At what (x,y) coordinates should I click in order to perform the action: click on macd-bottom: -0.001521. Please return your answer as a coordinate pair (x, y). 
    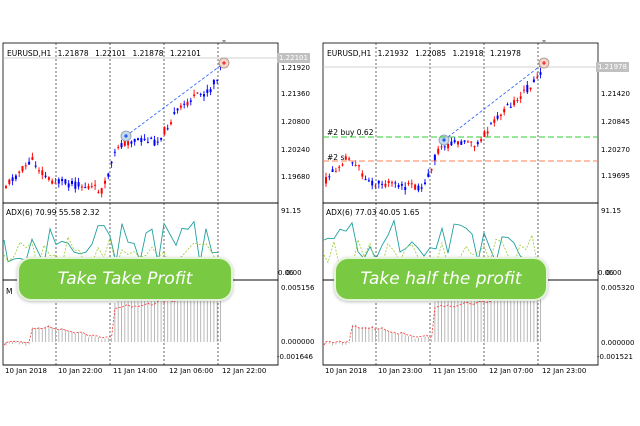
    Looking at the image, I should click on (615, 357).